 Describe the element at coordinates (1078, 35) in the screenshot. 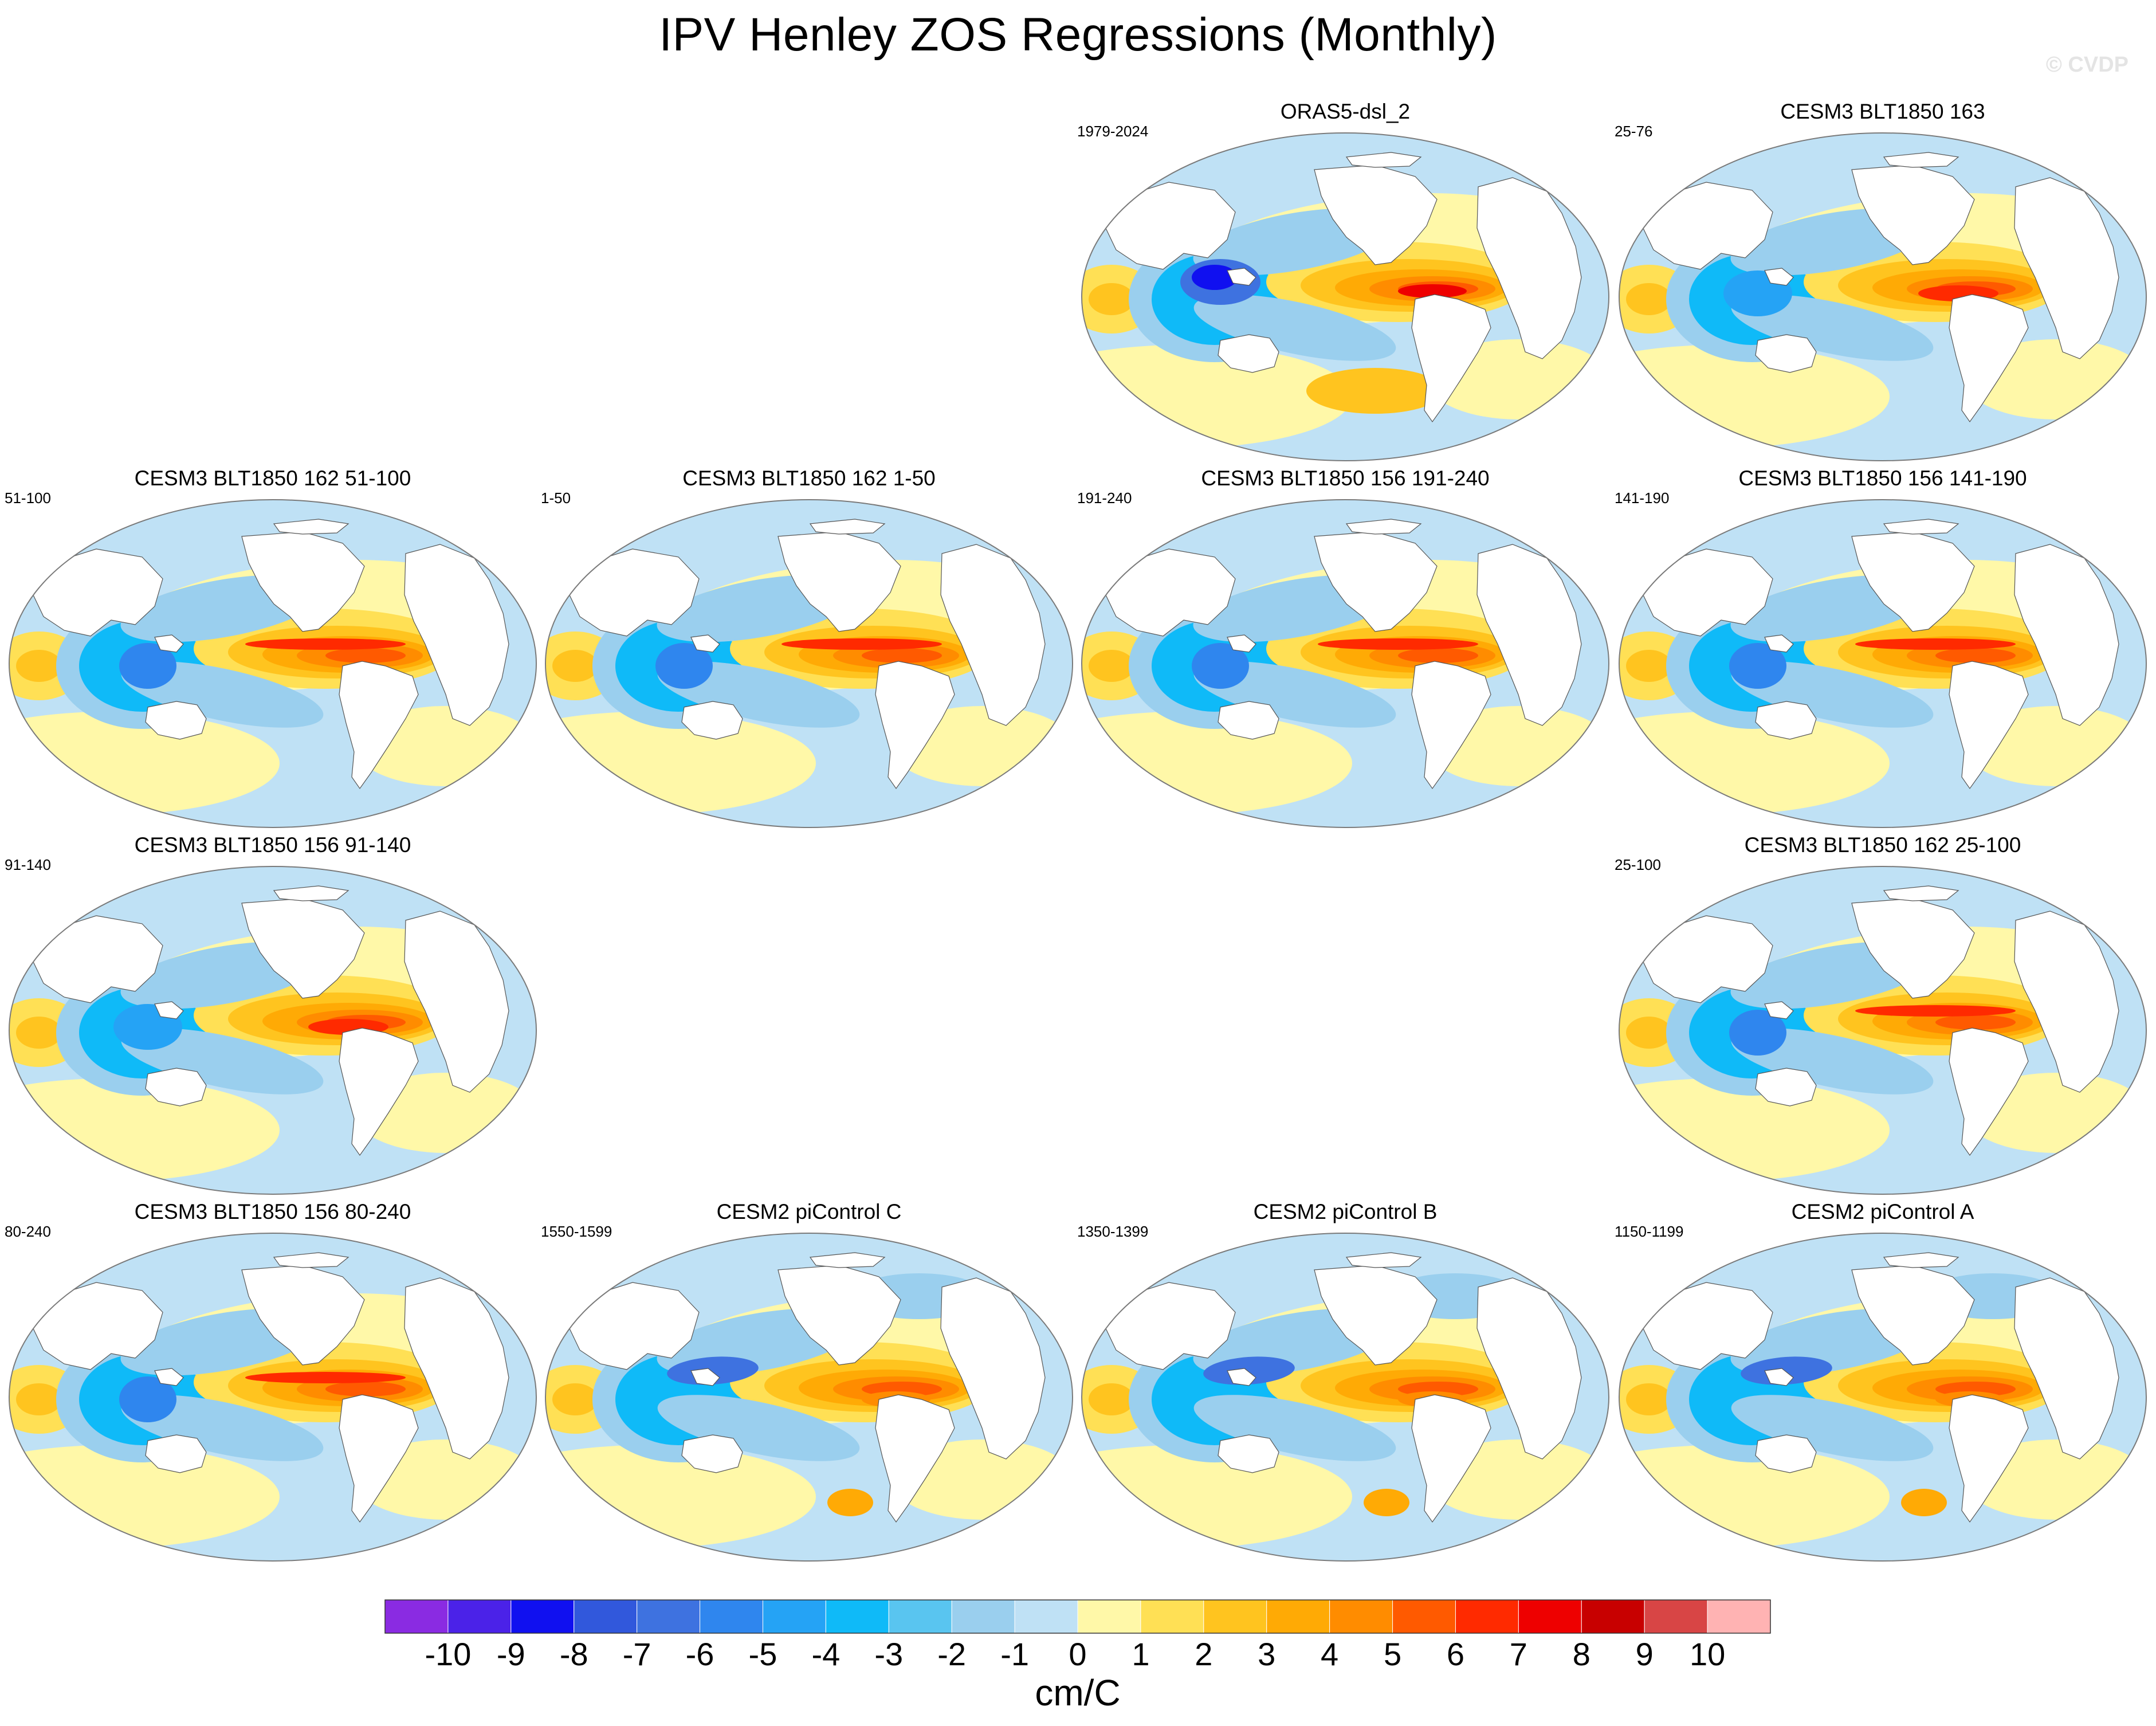

I see `figure-title: IPV Henley ZOS Regressions (Monthly)` at that location.